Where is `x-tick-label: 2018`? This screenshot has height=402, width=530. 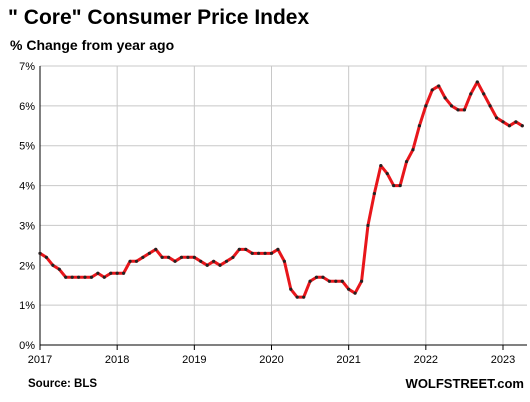 x-tick-label: 2018 is located at coordinates (117, 360).